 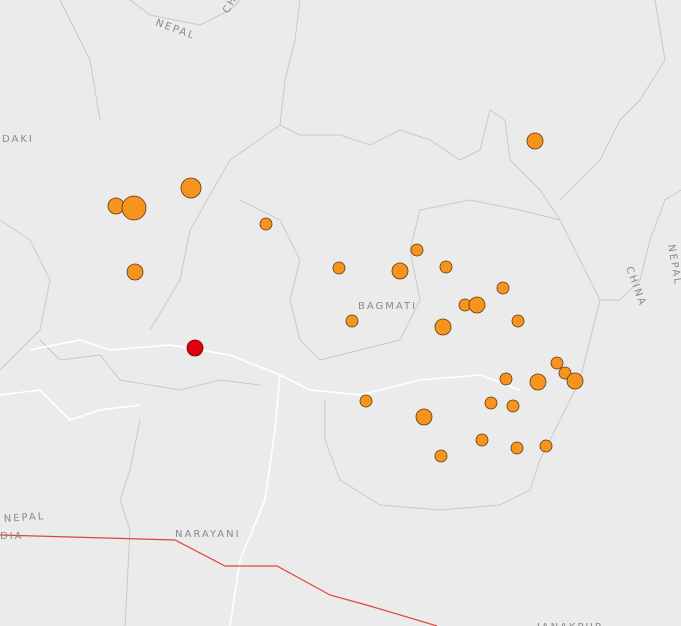 I want to click on region-label: BAGMATI, so click(x=387, y=306).